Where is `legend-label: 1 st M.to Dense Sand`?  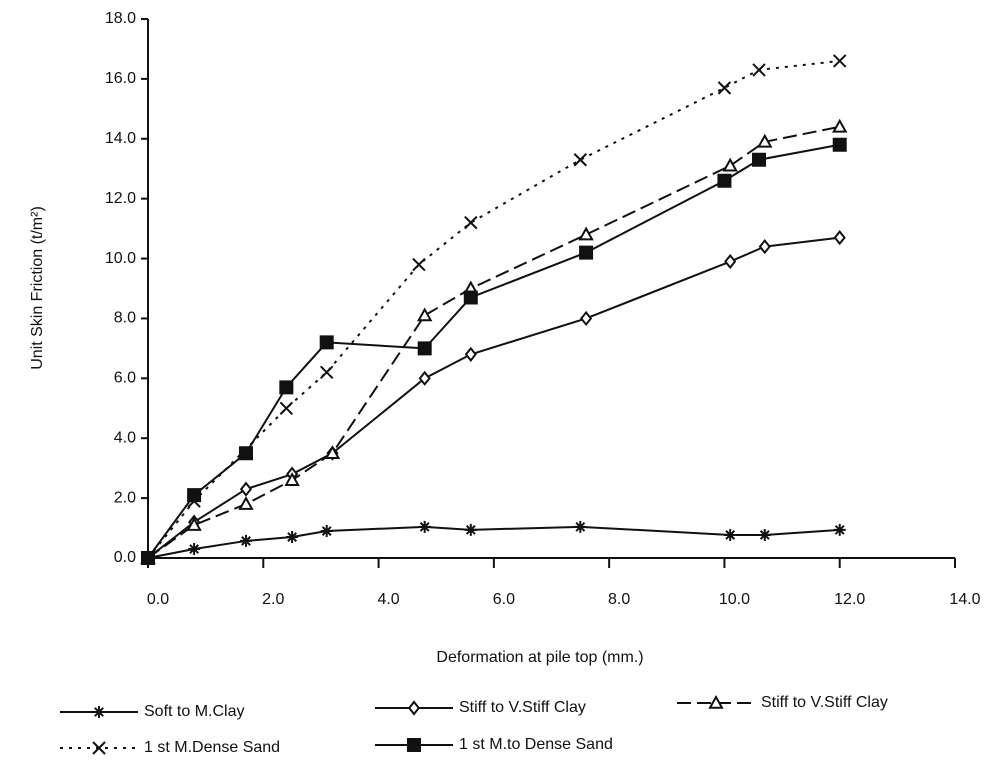
legend-label: 1 st M.to Dense Sand is located at coordinates (536, 744).